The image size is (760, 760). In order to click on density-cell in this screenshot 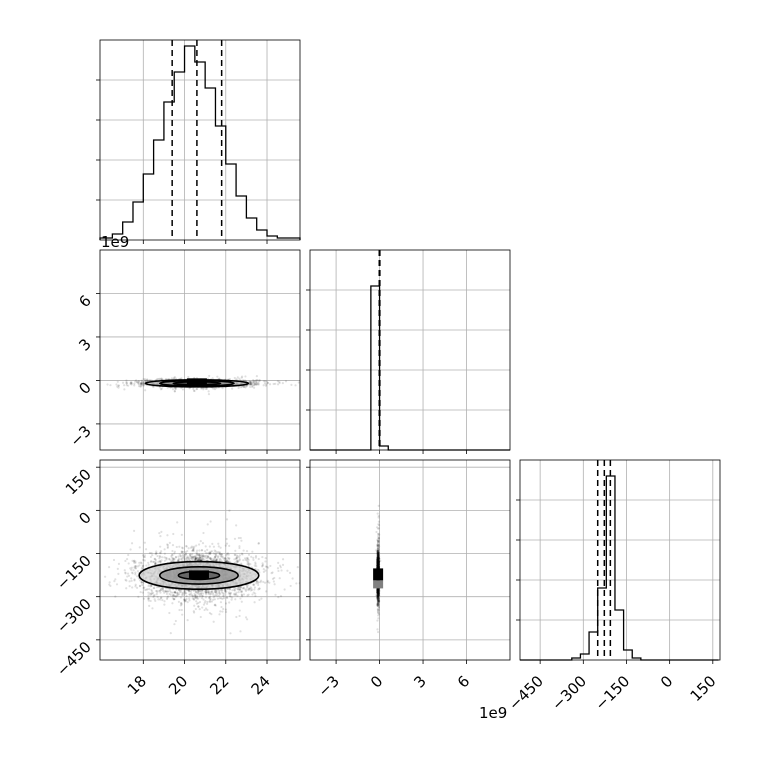, I will do `click(378, 584)`.